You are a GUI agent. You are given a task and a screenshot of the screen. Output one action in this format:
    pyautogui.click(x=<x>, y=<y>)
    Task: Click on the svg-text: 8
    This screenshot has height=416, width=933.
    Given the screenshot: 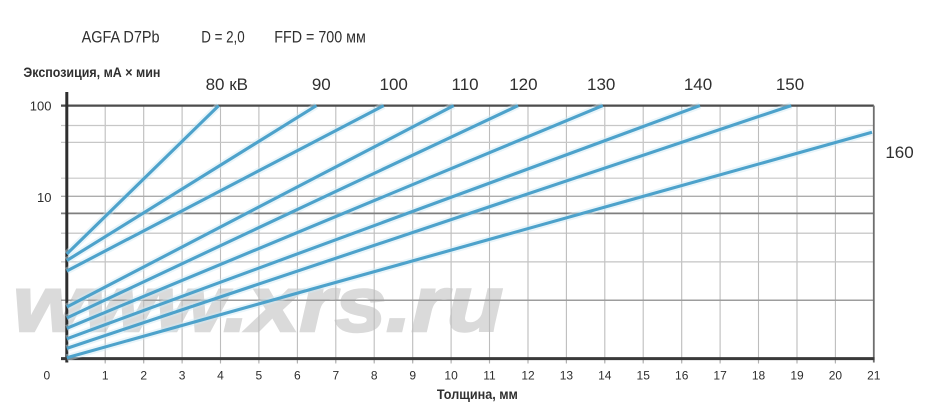 What is the action you would take?
    pyautogui.click(x=374, y=376)
    